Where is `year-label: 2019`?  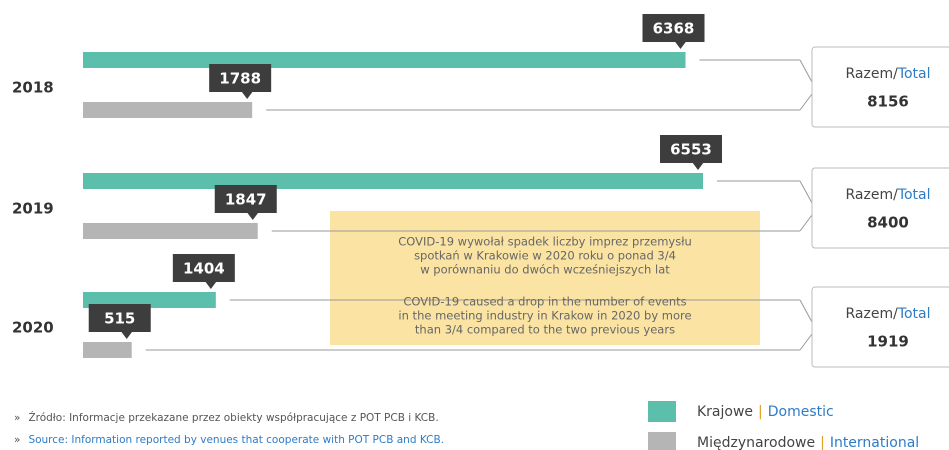
year-label: 2019 is located at coordinates (33, 209).